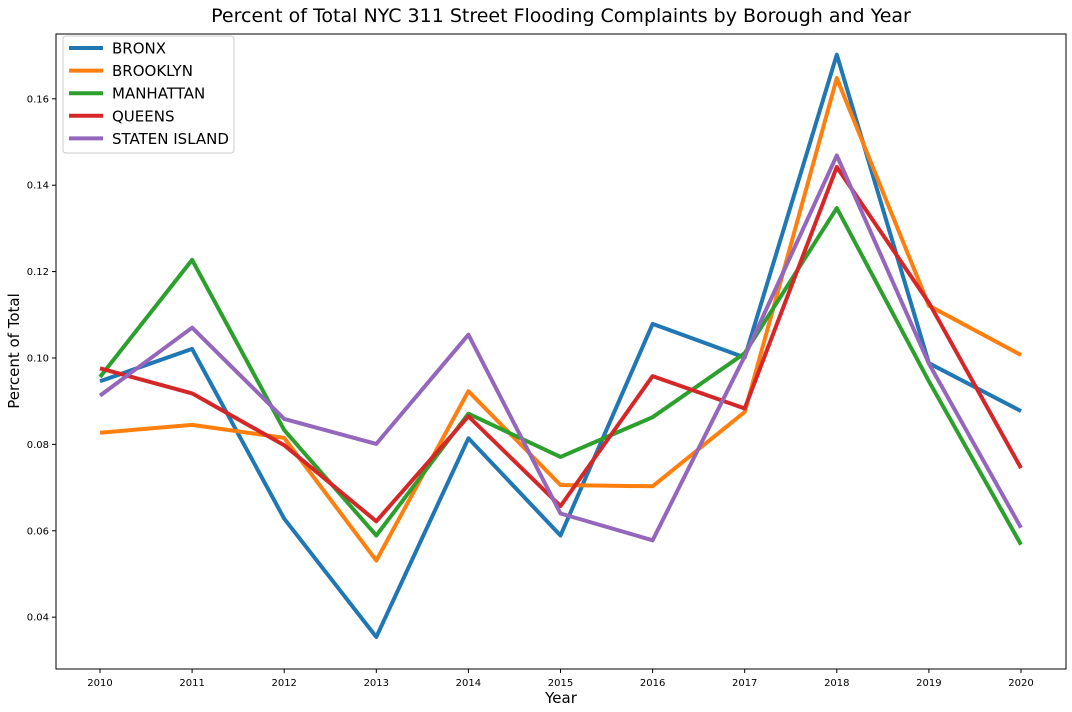  I want to click on y-tick-label: 0.14, so click(38, 186).